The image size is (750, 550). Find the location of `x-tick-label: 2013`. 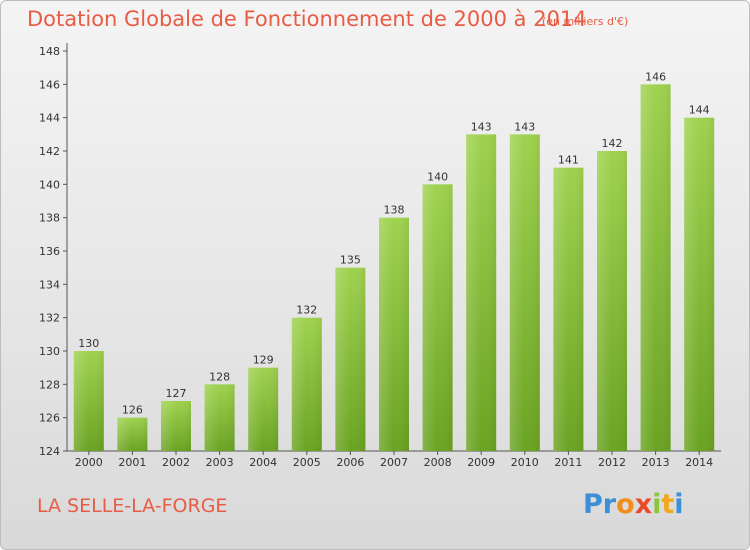

x-tick-label: 2013 is located at coordinates (656, 462).